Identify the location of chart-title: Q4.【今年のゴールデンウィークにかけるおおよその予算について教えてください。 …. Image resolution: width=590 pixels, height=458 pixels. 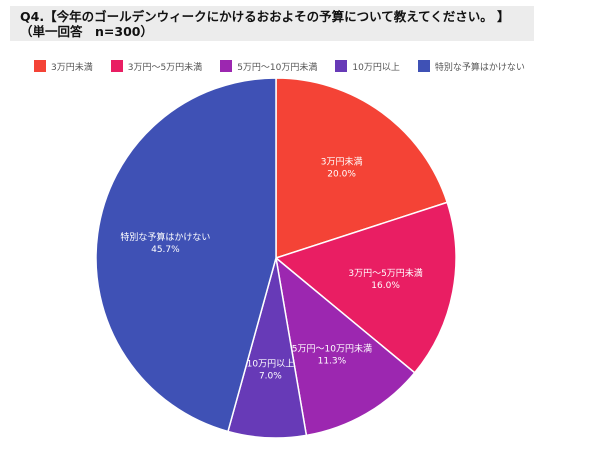
(272, 23).